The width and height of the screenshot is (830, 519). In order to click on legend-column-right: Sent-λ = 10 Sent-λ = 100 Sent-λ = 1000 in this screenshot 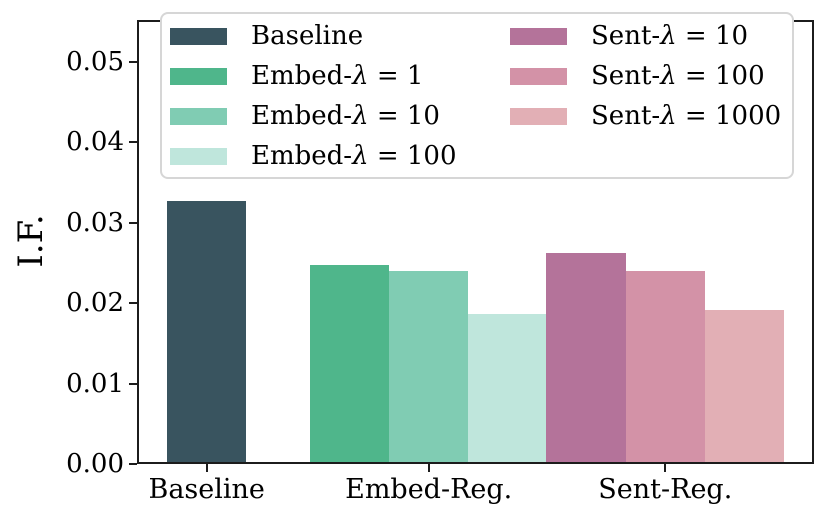, I will do `click(645, 76)`.